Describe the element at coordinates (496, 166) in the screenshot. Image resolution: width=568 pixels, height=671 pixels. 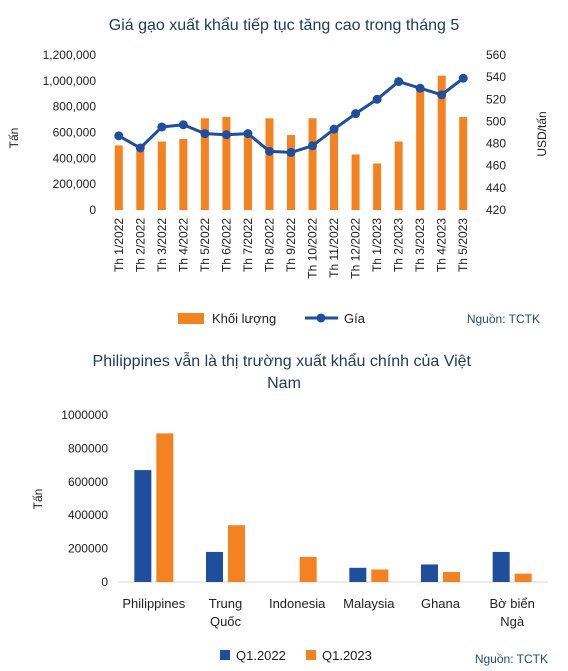
I see `chart-1-y2-tick: 460` at that location.